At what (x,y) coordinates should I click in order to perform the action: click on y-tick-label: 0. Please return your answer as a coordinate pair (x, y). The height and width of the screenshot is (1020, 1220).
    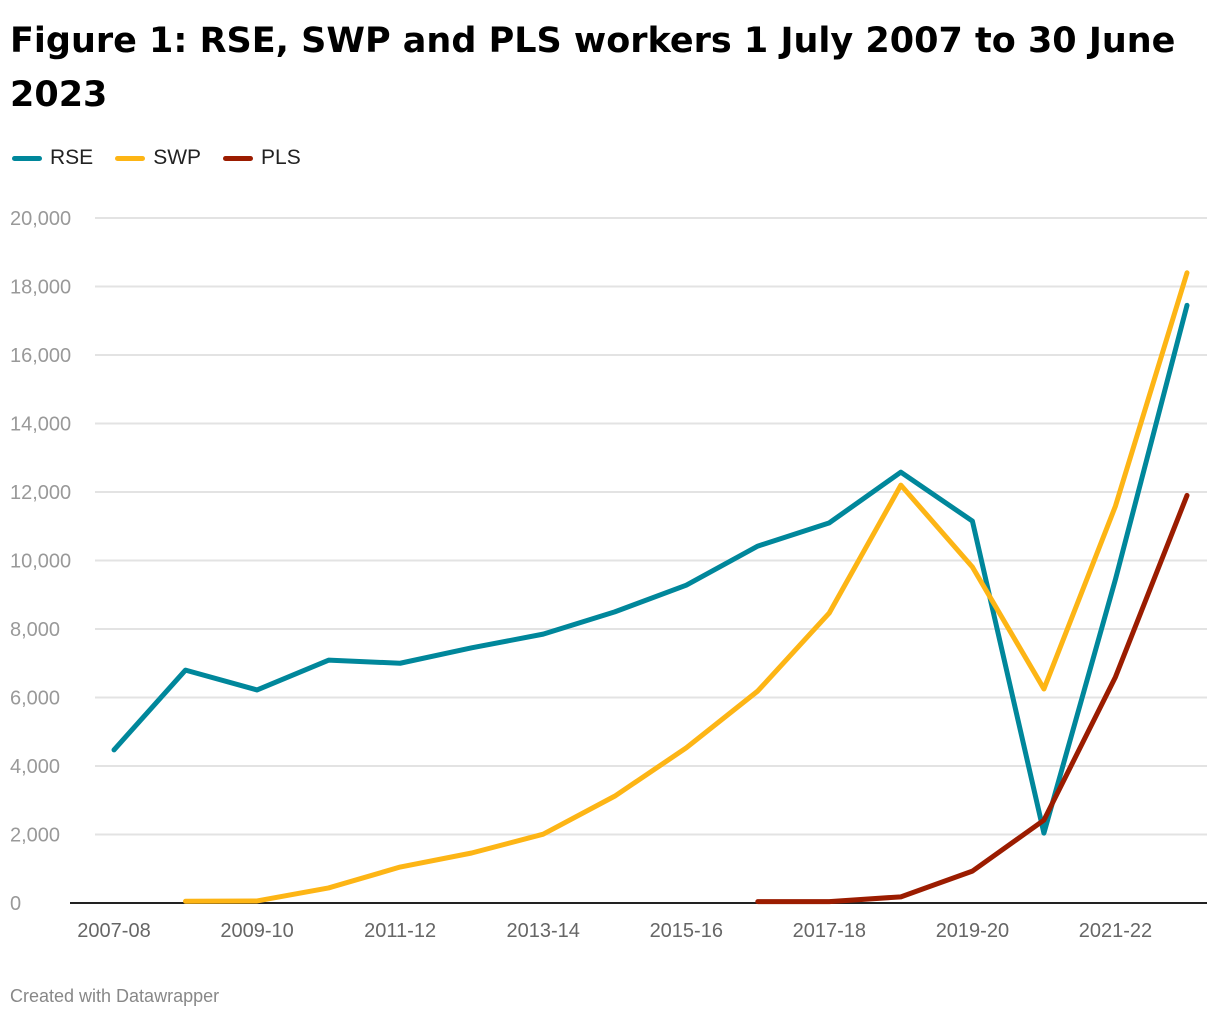
    Looking at the image, I should click on (15, 904).